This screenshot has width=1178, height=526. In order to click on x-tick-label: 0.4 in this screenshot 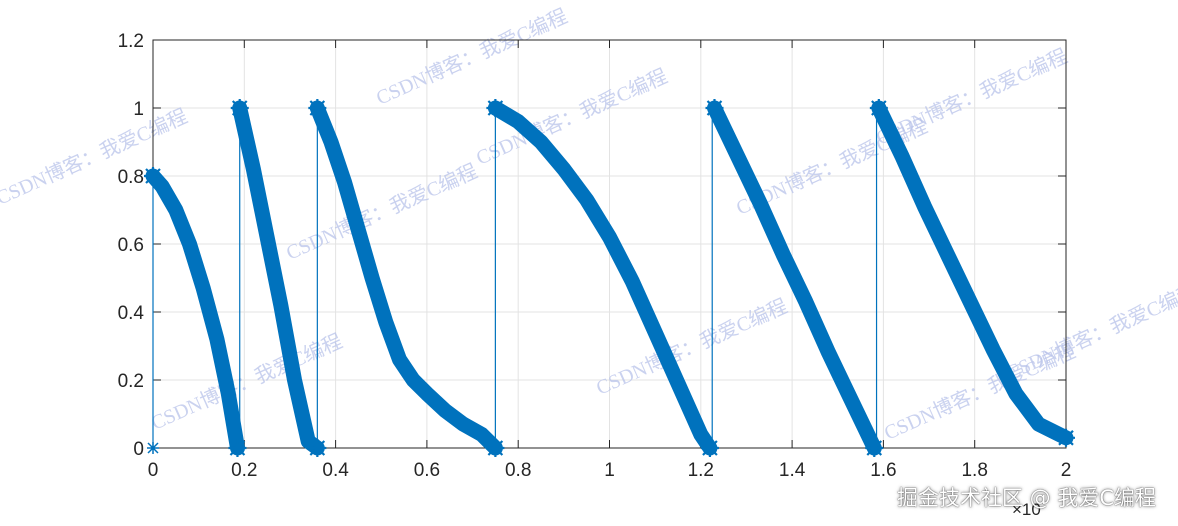, I will do `click(335, 470)`.